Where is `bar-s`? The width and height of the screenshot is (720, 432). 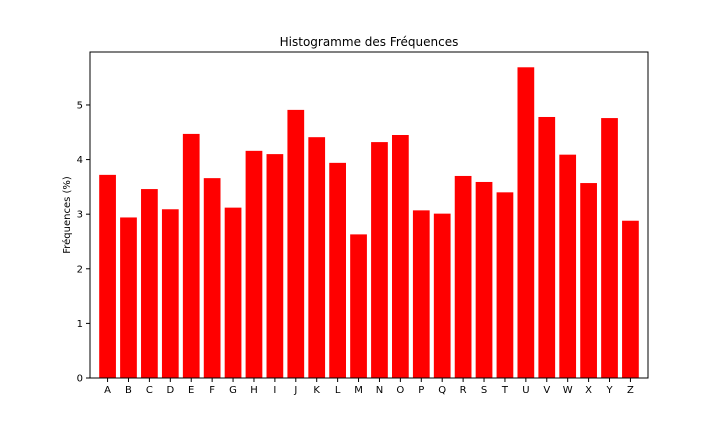 bar-s is located at coordinates (484, 279).